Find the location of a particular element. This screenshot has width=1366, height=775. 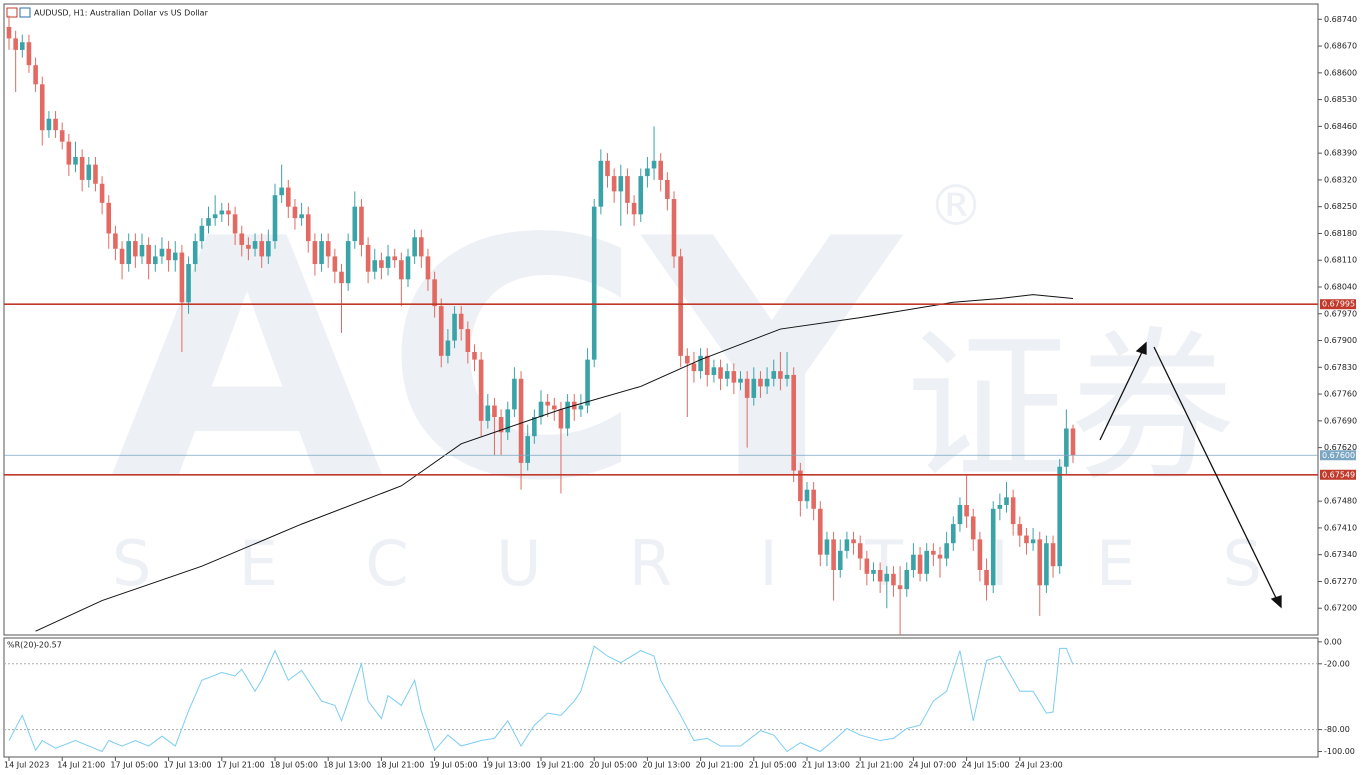

y-tick-label: 0.68180 is located at coordinates (1340, 233).